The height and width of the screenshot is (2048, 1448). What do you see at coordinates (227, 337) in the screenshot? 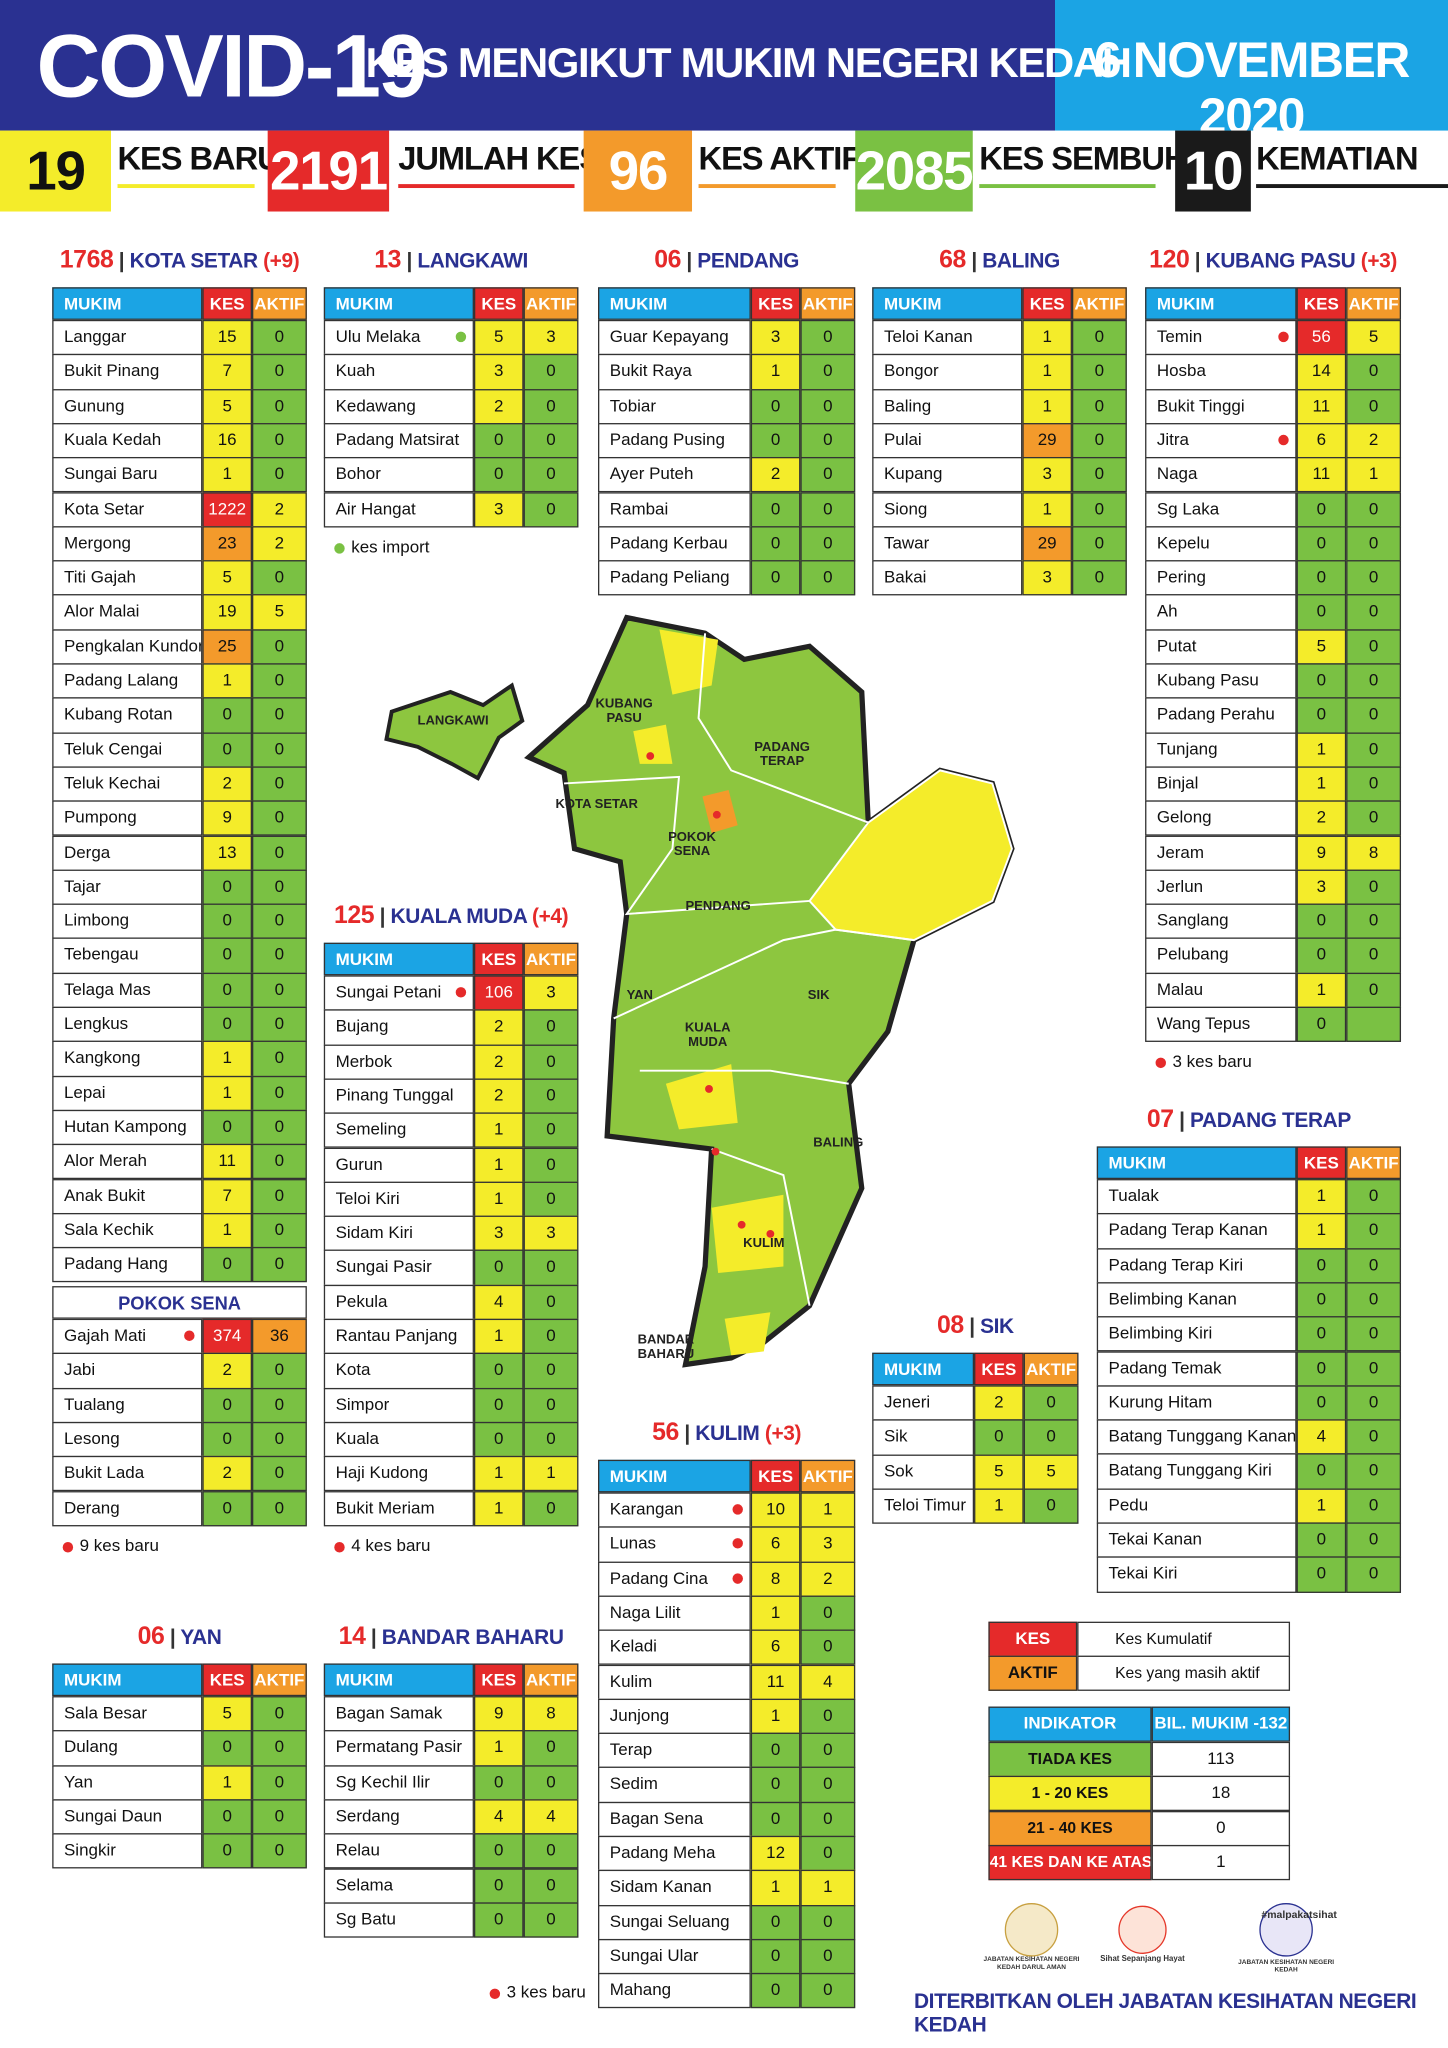
I see `kes-cell: 15` at bounding box center [227, 337].